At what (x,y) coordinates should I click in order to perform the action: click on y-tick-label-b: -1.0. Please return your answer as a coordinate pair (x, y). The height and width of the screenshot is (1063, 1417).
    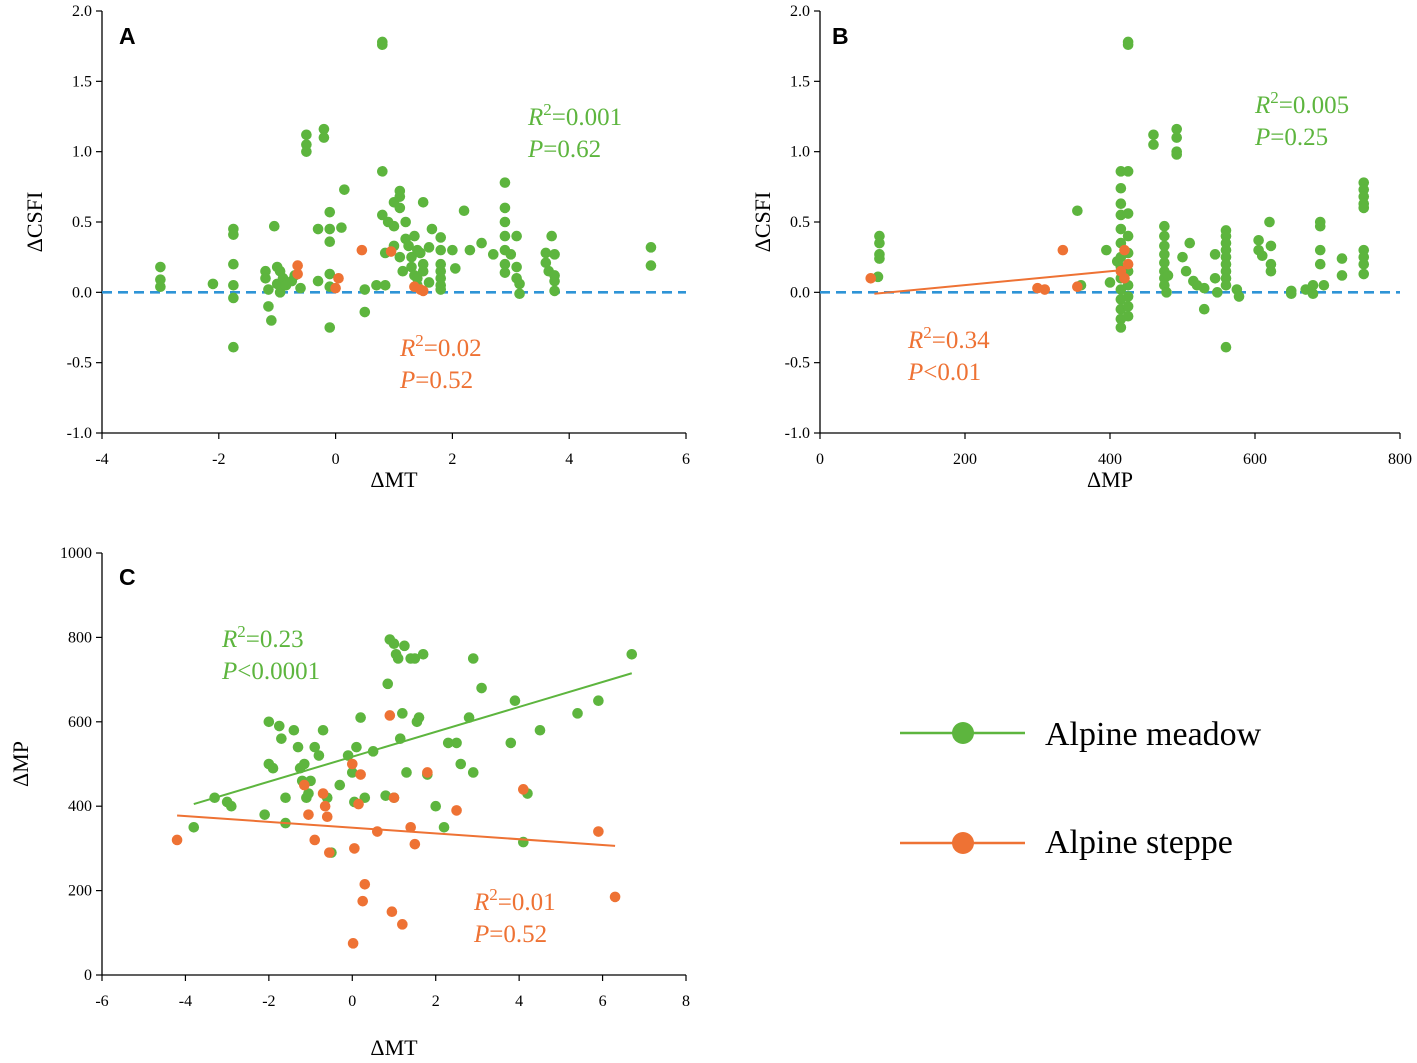
    Looking at the image, I should click on (797, 433).